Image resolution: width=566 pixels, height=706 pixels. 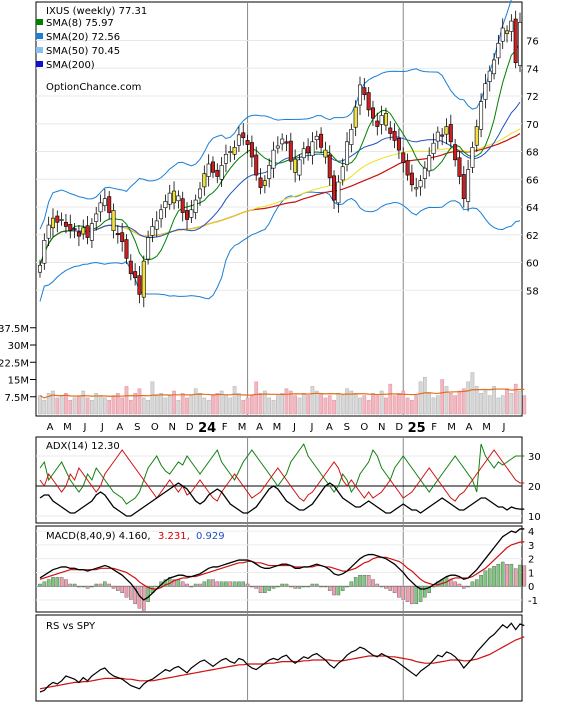 I want to click on macd-tick-label: 0, so click(x=531, y=587).